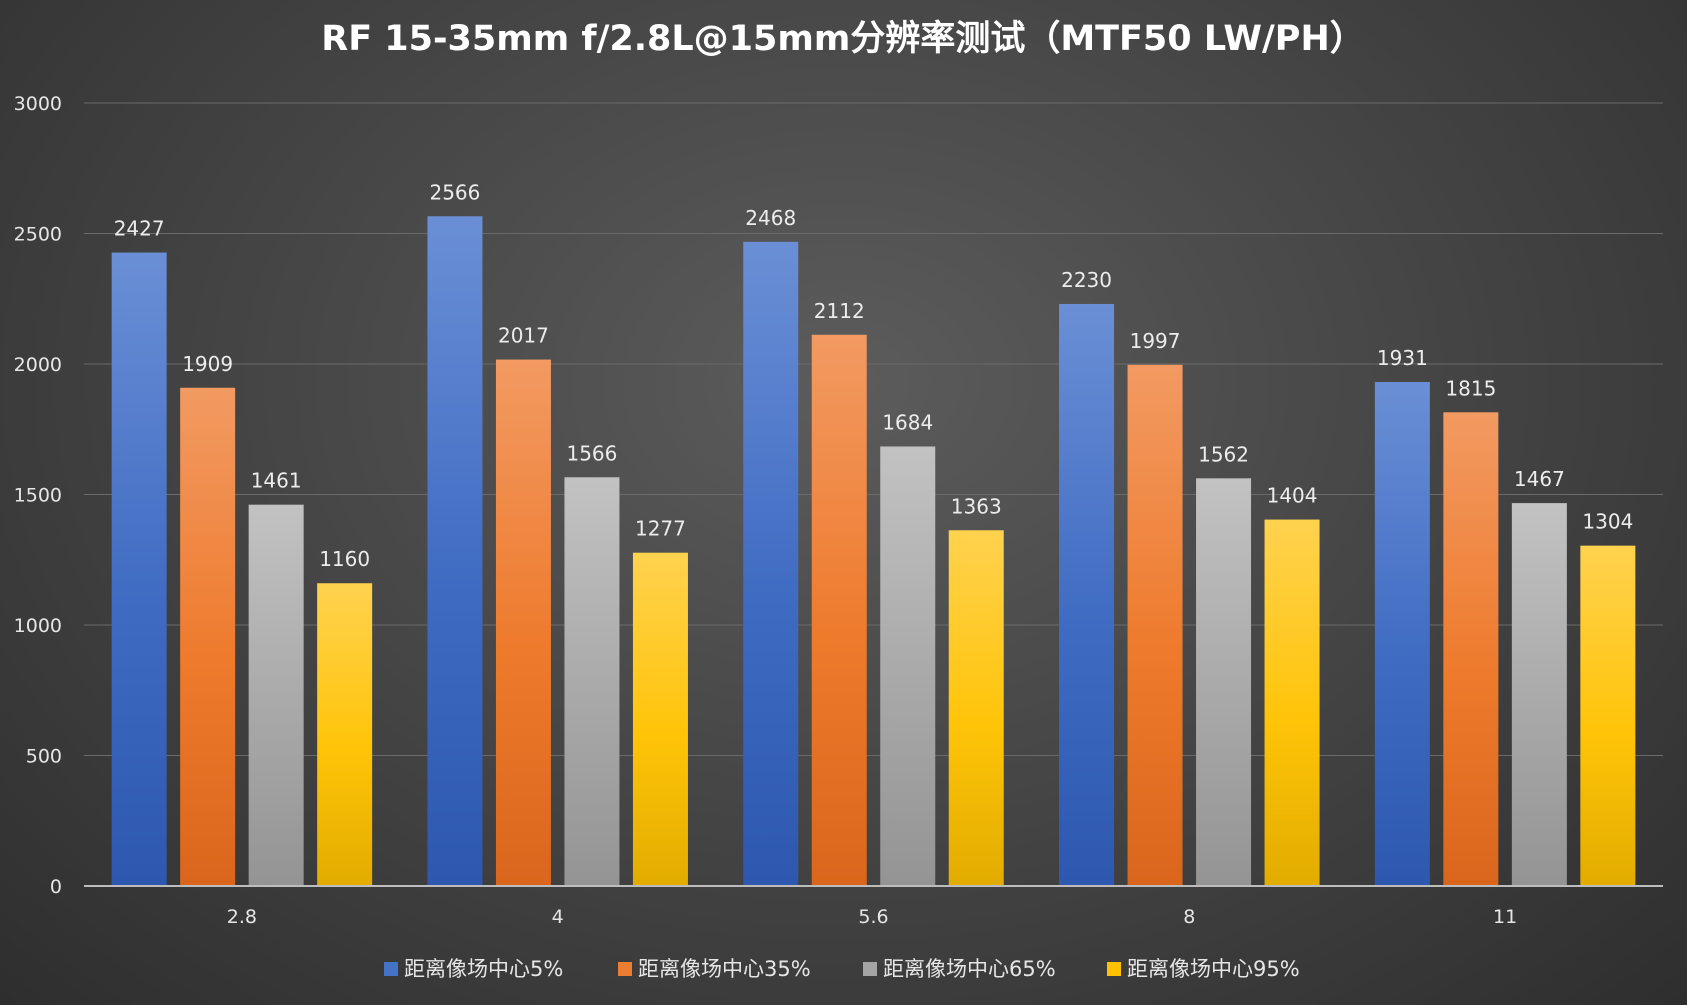  I want to click on y-tick-label: 3000, so click(38, 104).